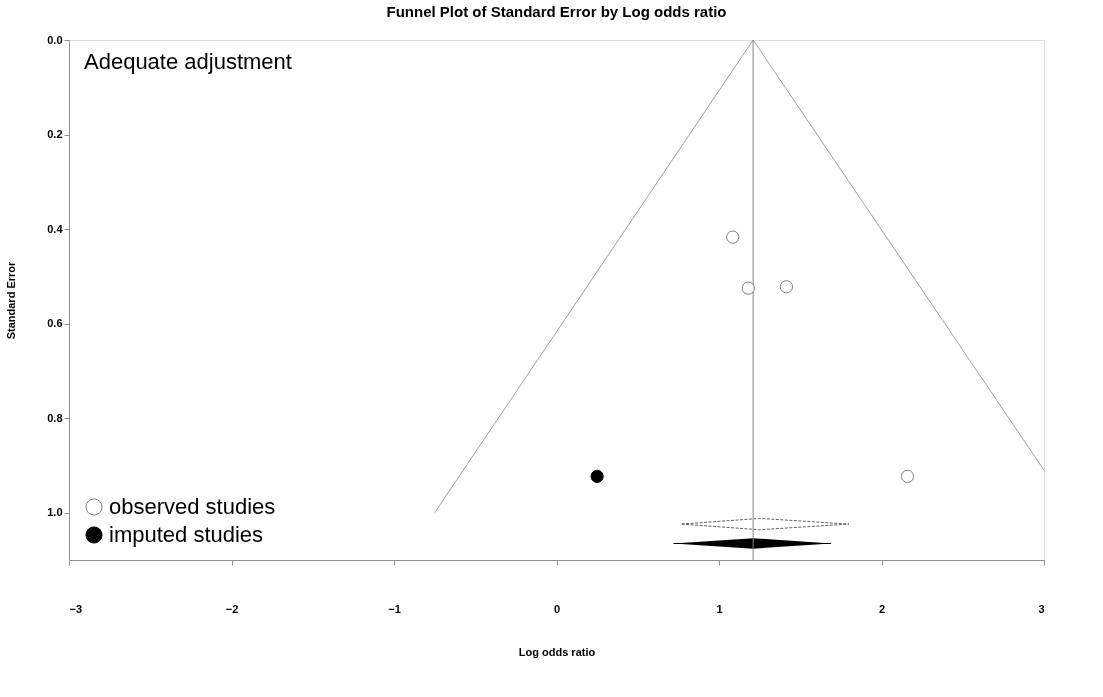 This screenshot has width=1103, height=697. What do you see at coordinates (55, 39) in the screenshot?
I see `y-tick-label: 0.0` at bounding box center [55, 39].